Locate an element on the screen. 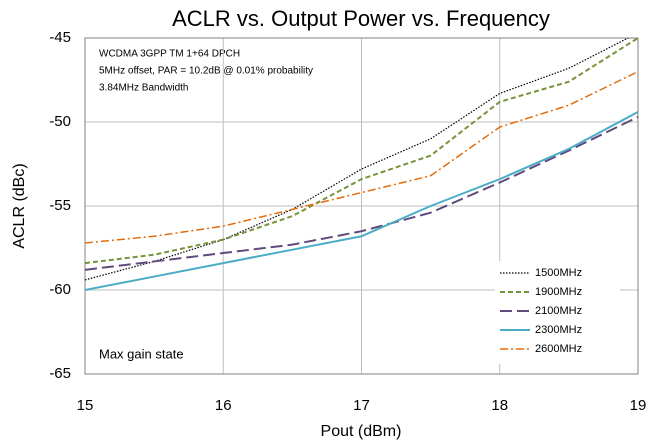  legend-label: 2300MHz is located at coordinates (558, 330).